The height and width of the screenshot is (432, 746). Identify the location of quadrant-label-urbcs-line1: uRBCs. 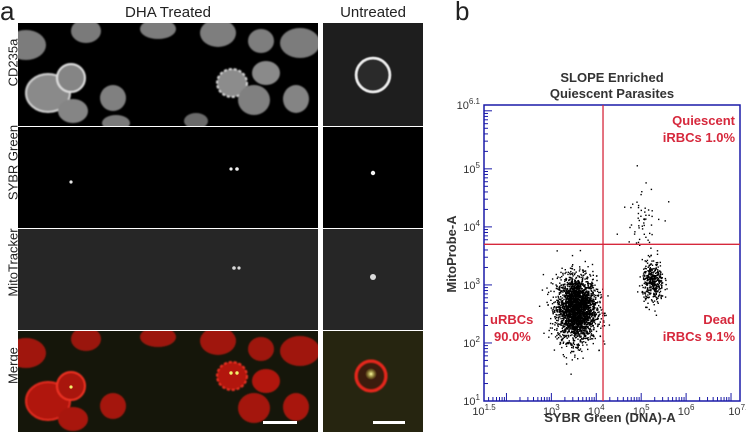
(511, 319).